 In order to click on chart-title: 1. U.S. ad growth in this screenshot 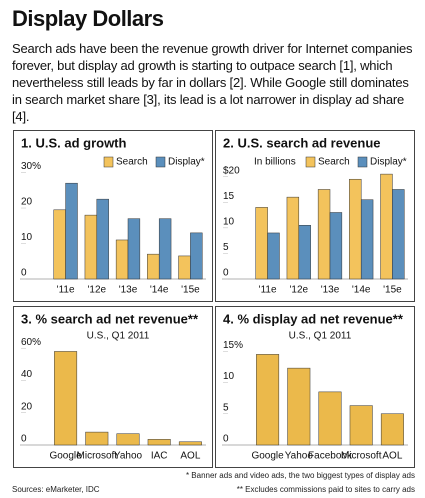, I will do `click(74, 142)`.